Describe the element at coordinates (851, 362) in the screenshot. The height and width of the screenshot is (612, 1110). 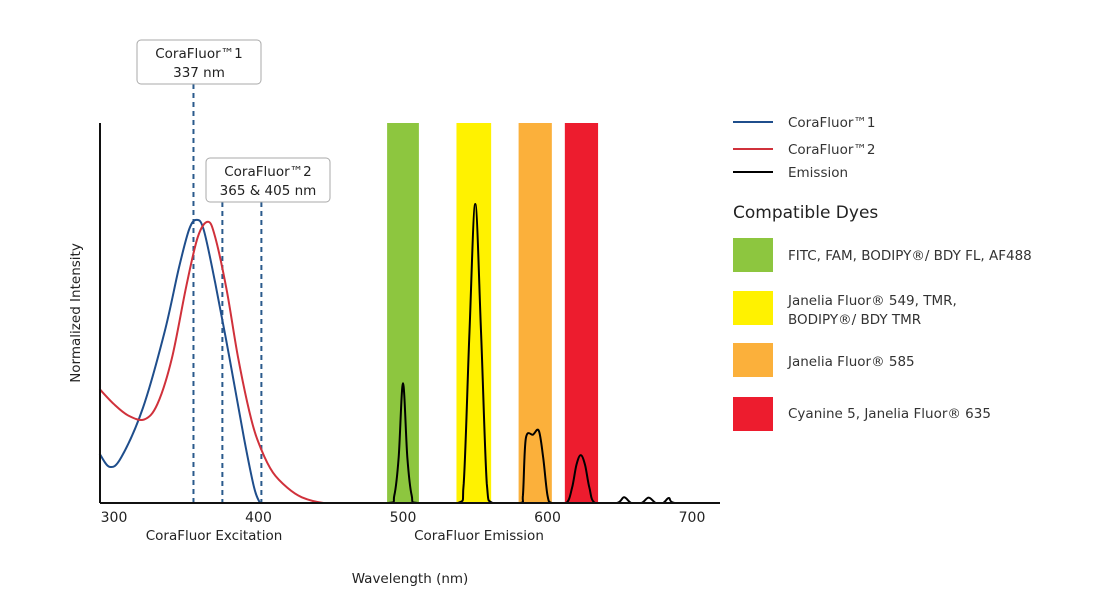
I see `dye-label: Janelia Fluor® 585` at that location.